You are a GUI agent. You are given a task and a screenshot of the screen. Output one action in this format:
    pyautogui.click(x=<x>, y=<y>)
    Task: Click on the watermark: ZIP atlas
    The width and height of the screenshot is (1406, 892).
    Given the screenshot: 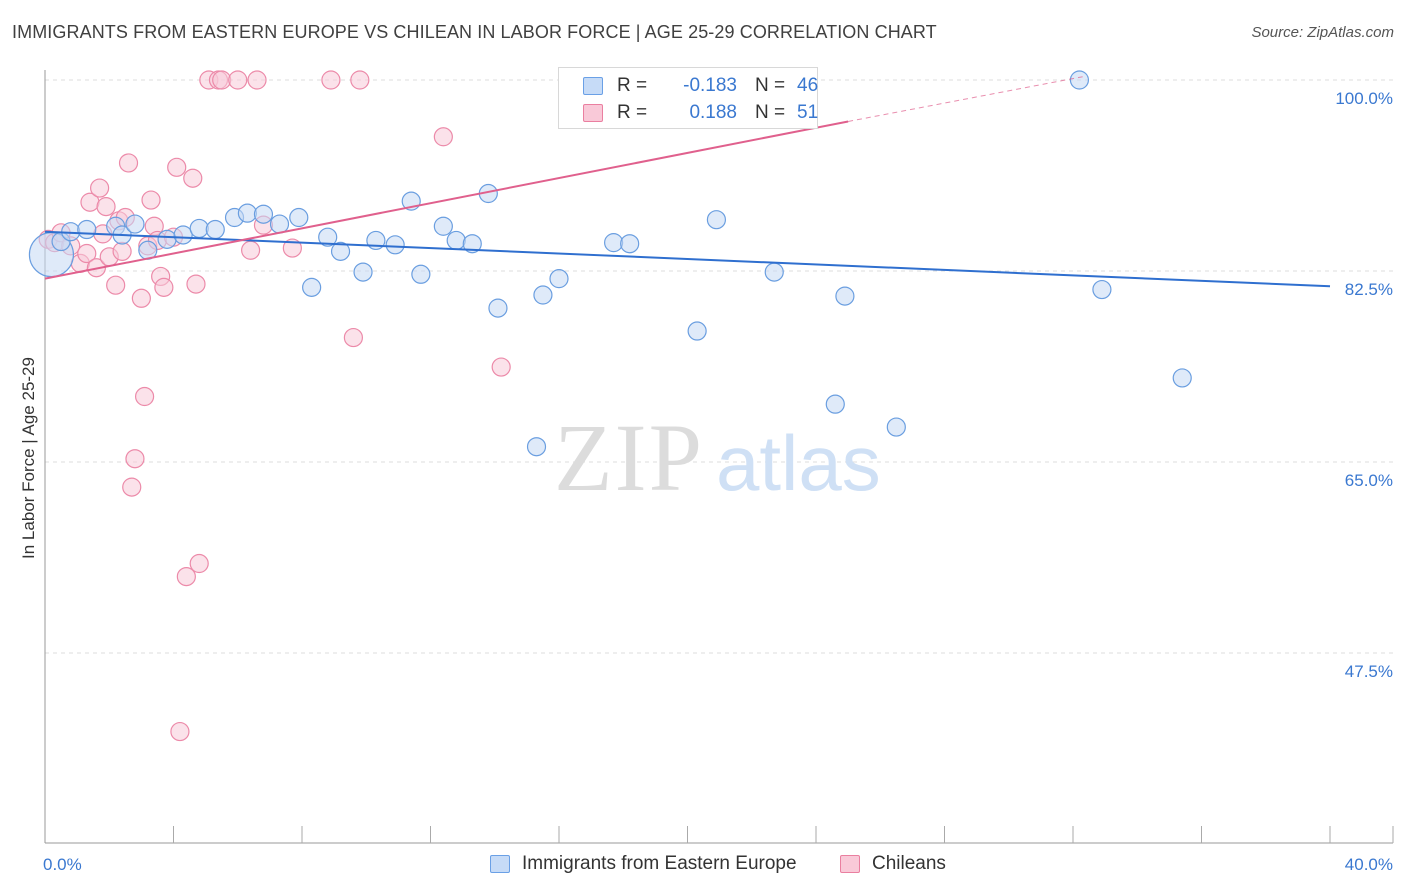 What is the action you would take?
    pyautogui.click(x=717, y=457)
    